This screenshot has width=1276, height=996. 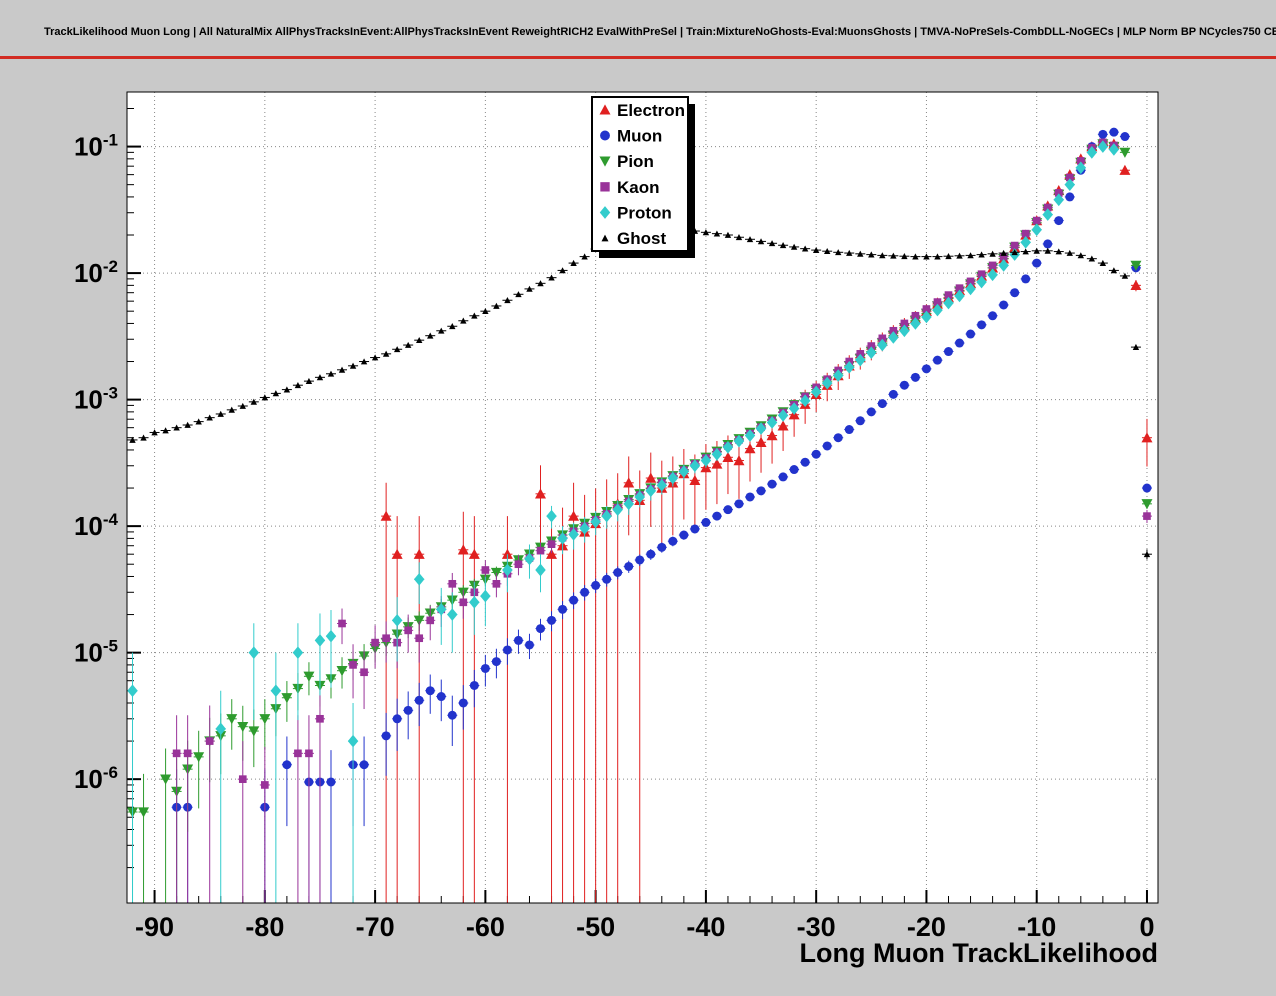 What do you see at coordinates (640, 174) in the screenshot?
I see `legend-box` at bounding box center [640, 174].